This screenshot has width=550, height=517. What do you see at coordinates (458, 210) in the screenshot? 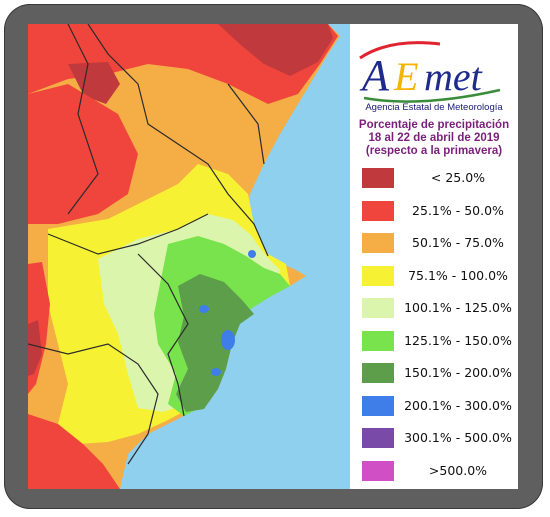
I see `legend-label: 25.1% - 50.0%` at bounding box center [458, 210].